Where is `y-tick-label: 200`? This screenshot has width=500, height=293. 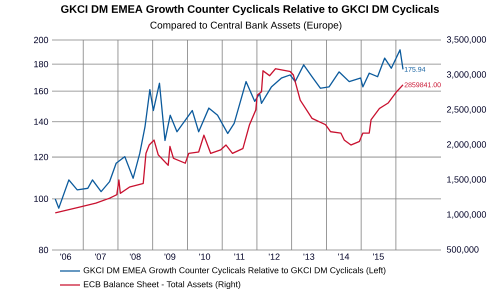
y-tick-label: 200 is located at coordinates (41, 40).